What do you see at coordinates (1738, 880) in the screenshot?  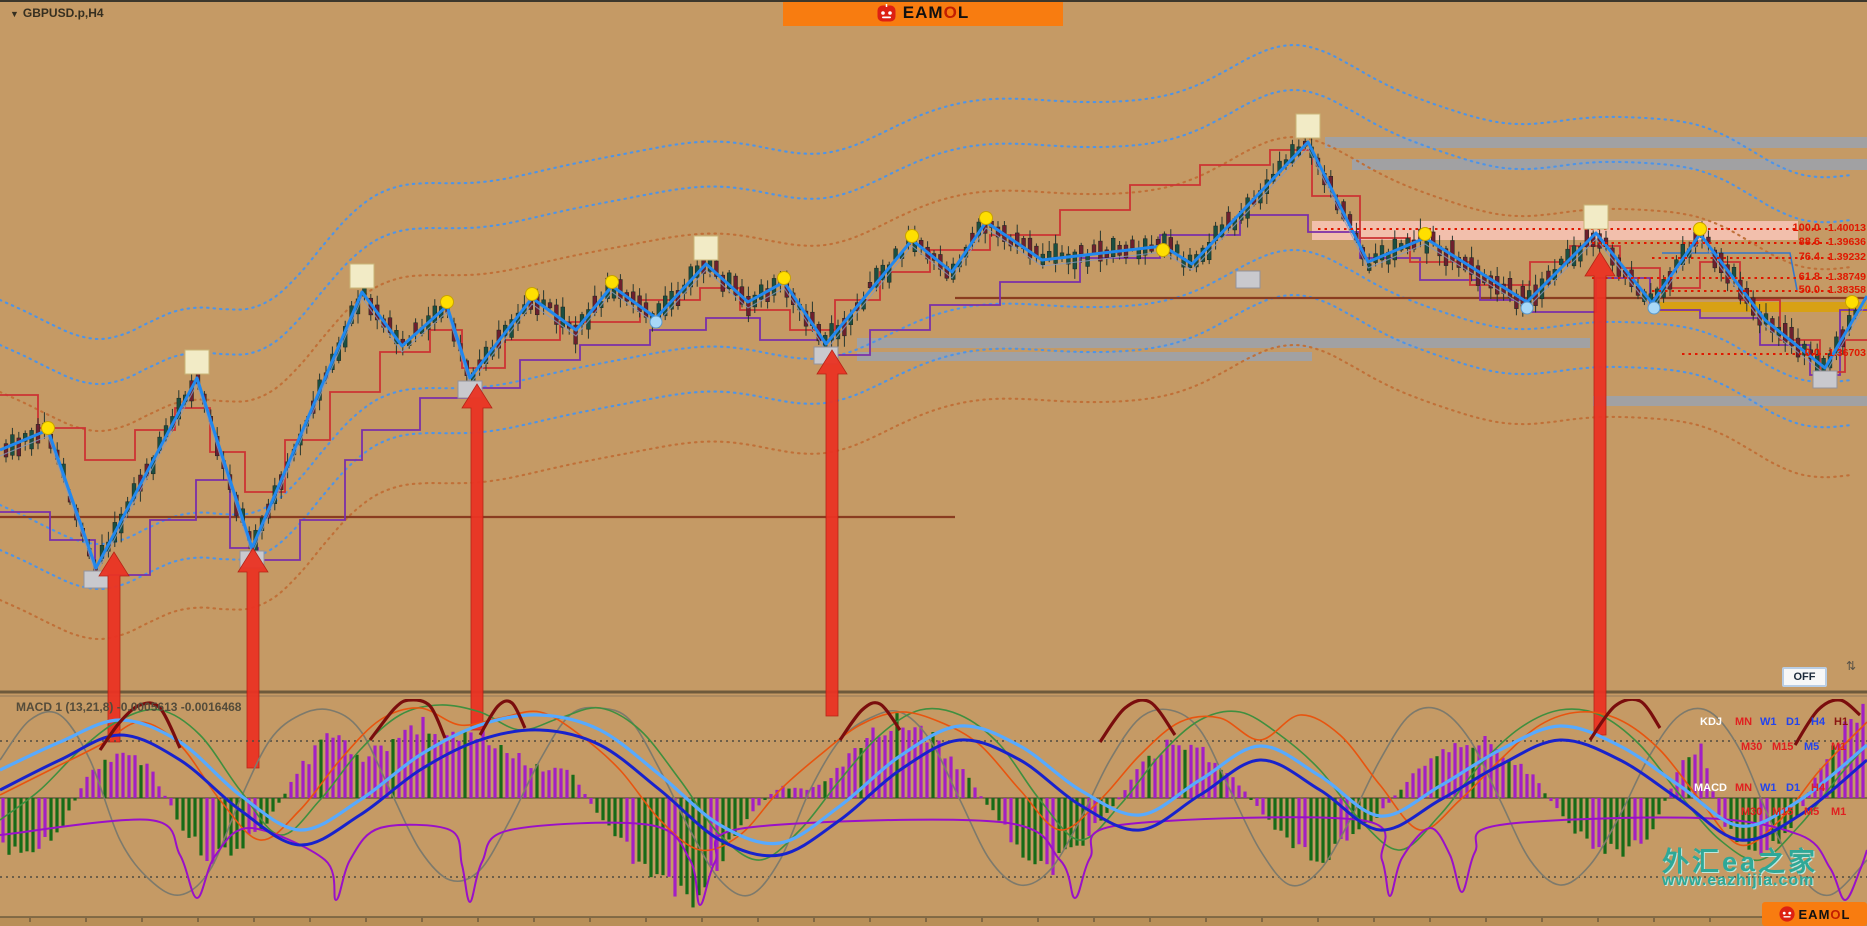 I see `watermark-site-url: www.eazhijia.com` at bounding box center [1738, 880].